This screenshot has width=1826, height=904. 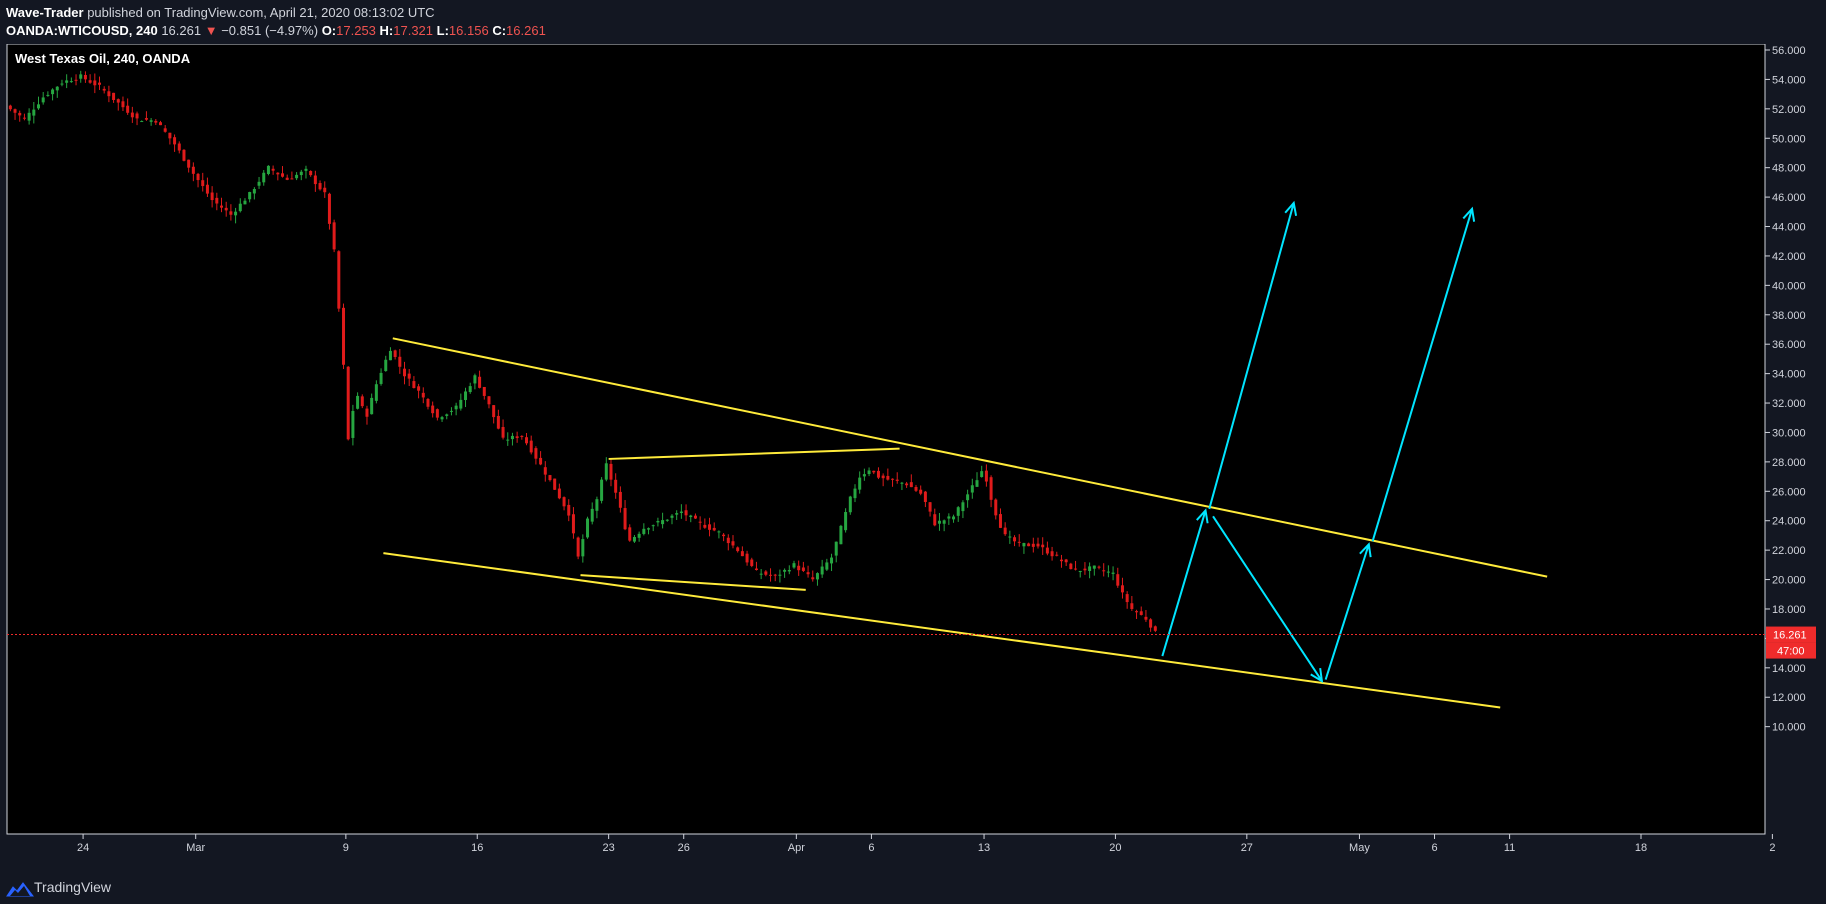 What do you see at coordinates (195, 848) in the screenshot?
I see `x-tick-label: Mar` at bounding box center [195, 848].